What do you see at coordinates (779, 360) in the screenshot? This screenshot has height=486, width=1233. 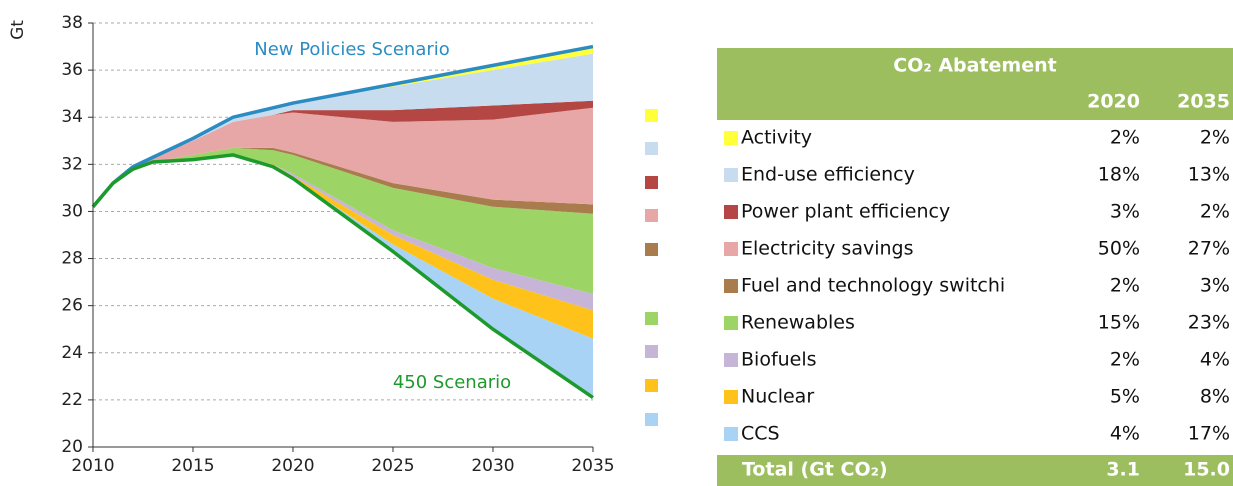 I see `row-label: Biofuels` at bounding box center [779, 360].